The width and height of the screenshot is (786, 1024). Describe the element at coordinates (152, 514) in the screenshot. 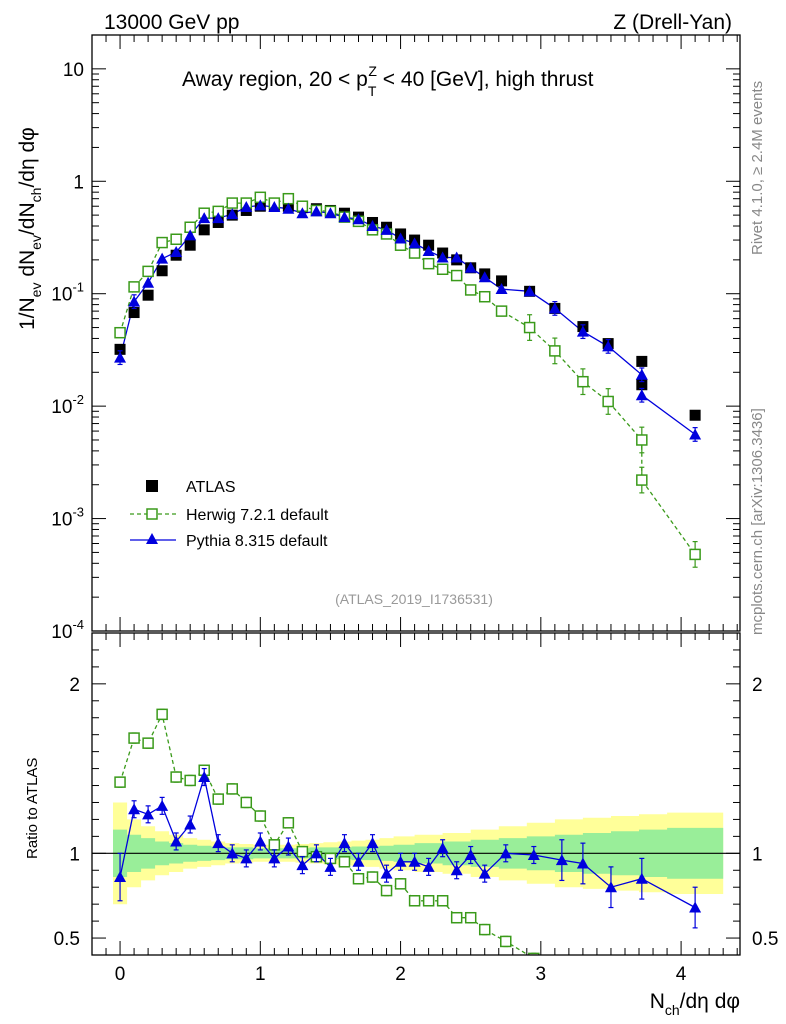

I see `legend-herwig-marker` at that location.